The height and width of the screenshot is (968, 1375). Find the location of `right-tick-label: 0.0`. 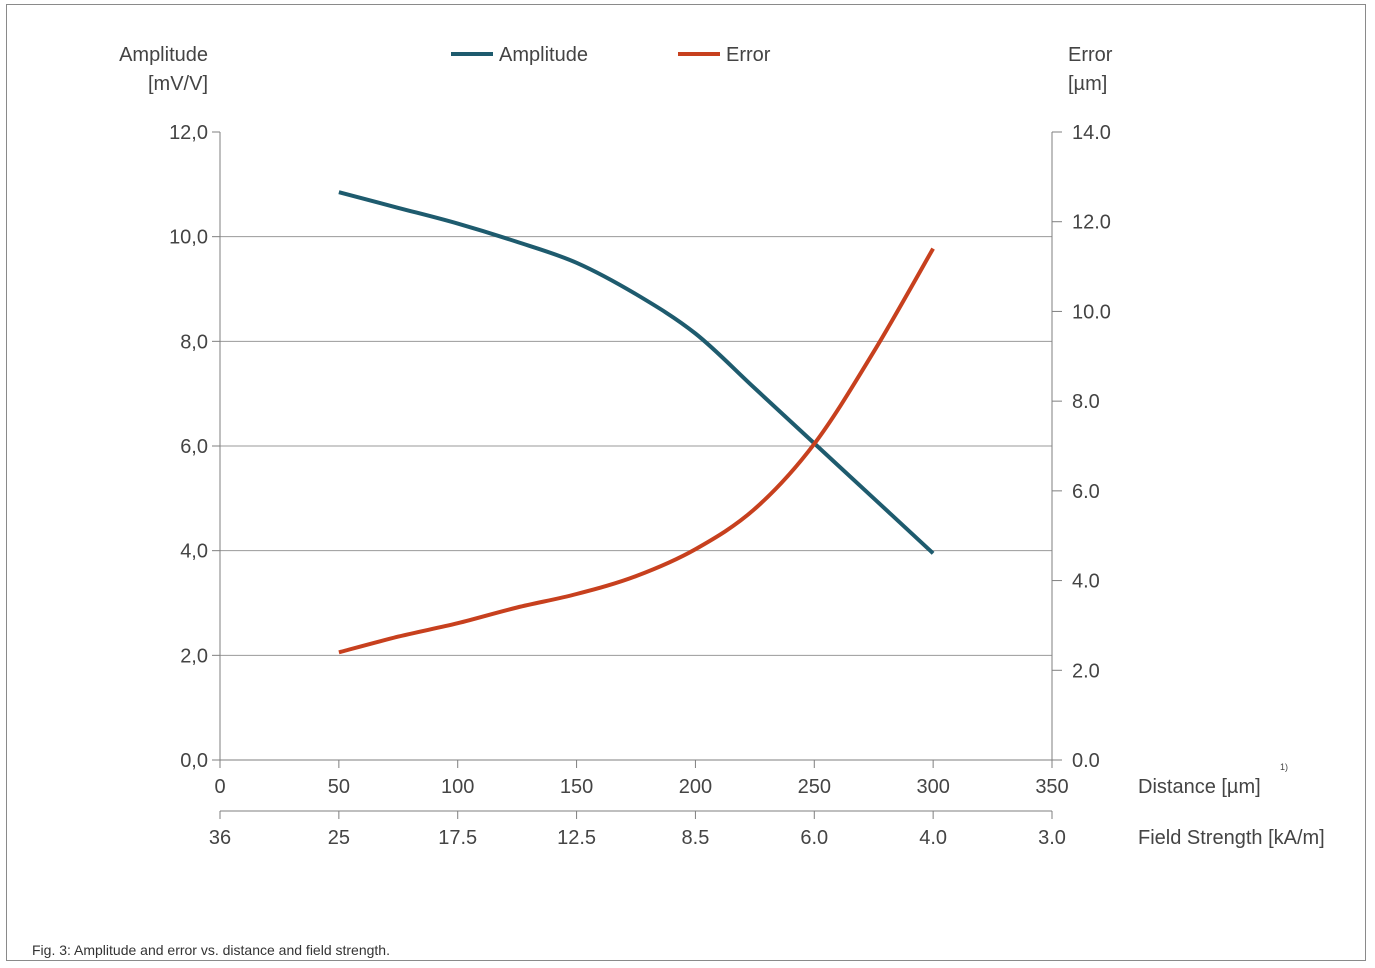

right-tick-label: 0.0 is located at coordinates (1086, 761).